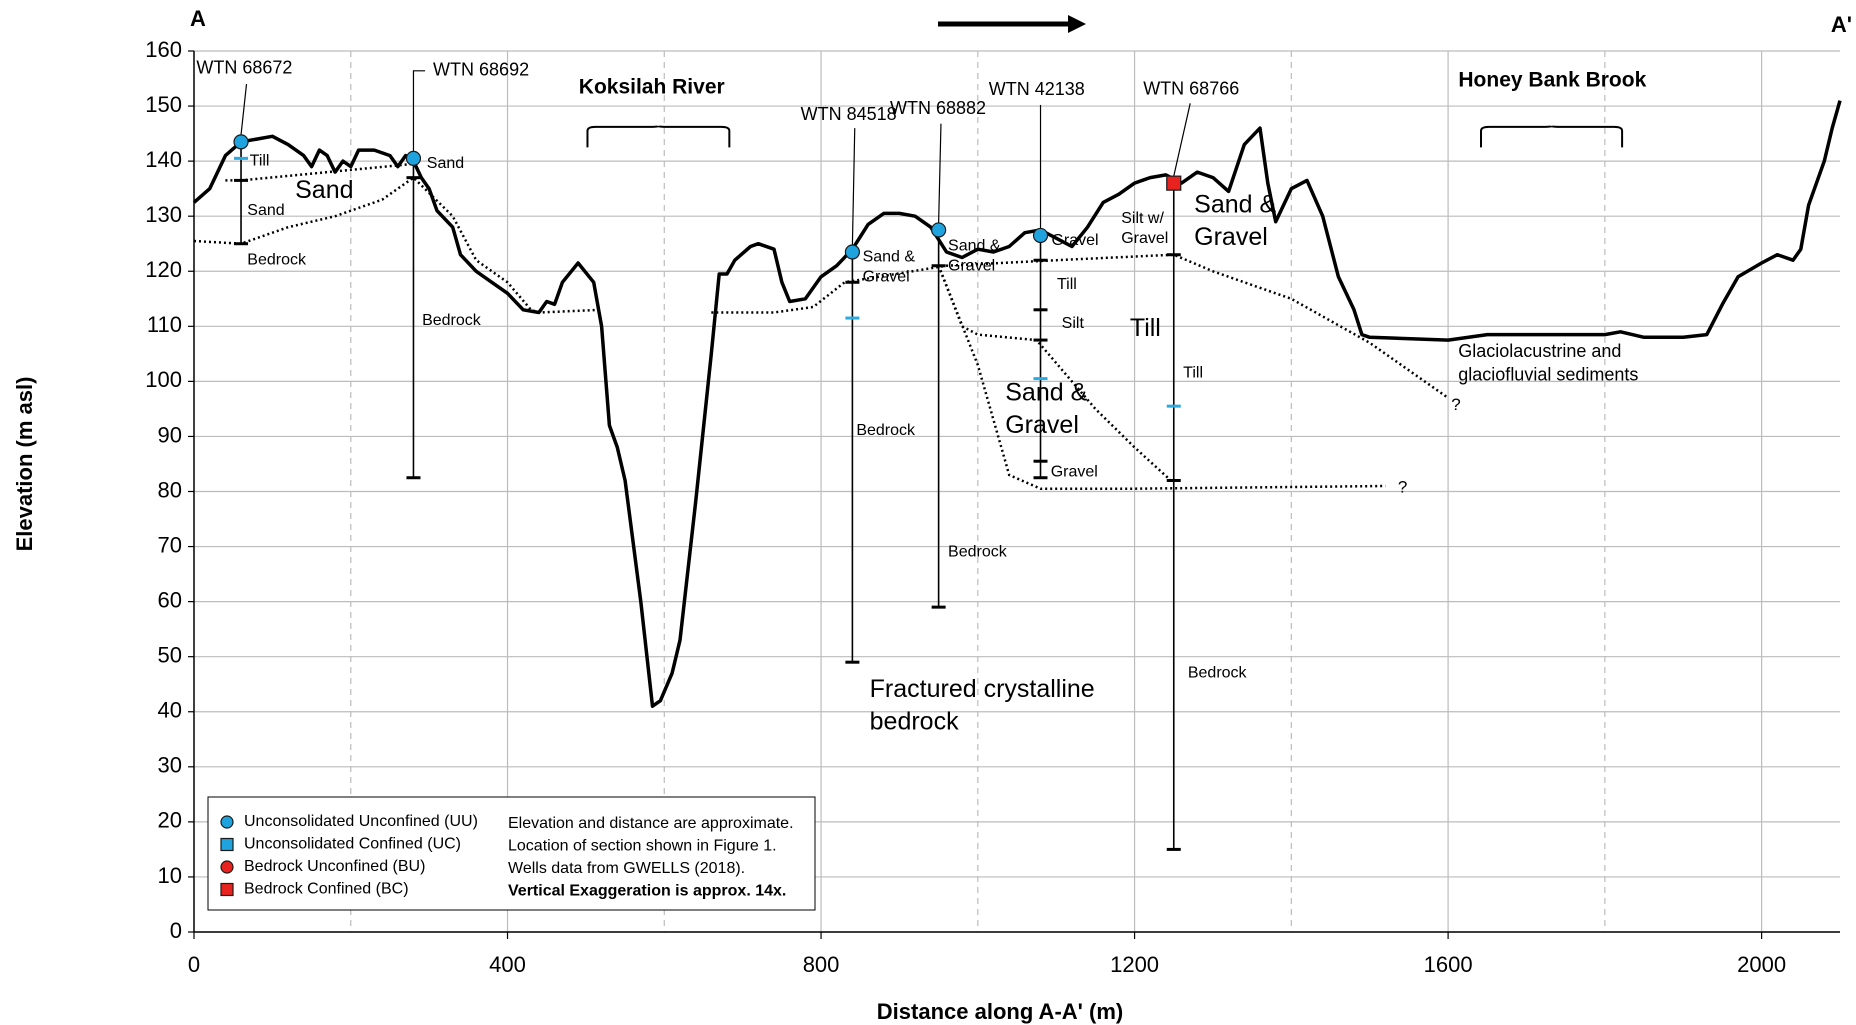 Image resolution: width=1856 pixels, height=1025 pixels. I want to click on well-name: WTN 68766, so click(1191, 88).